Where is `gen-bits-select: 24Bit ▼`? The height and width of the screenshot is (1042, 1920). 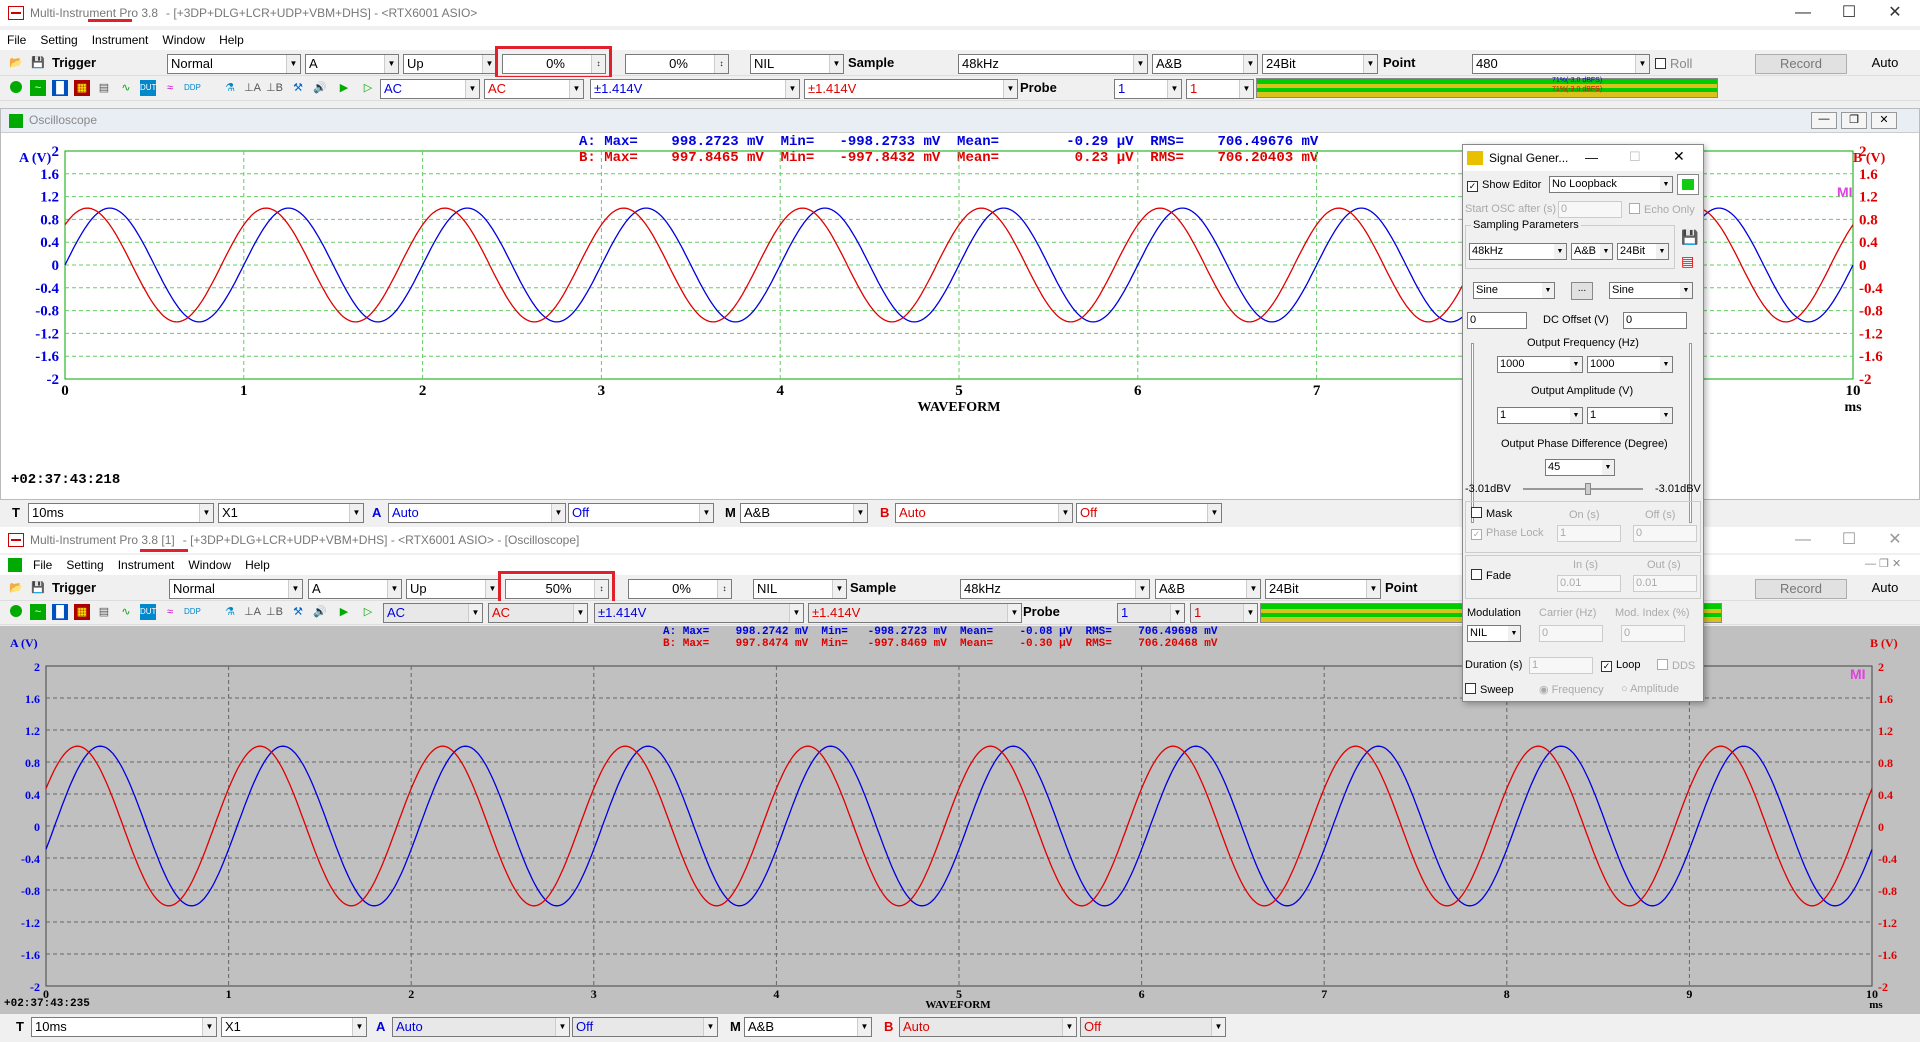 gen-bits-select: 24Bit ▼ is located at coordinates (1643, 251).